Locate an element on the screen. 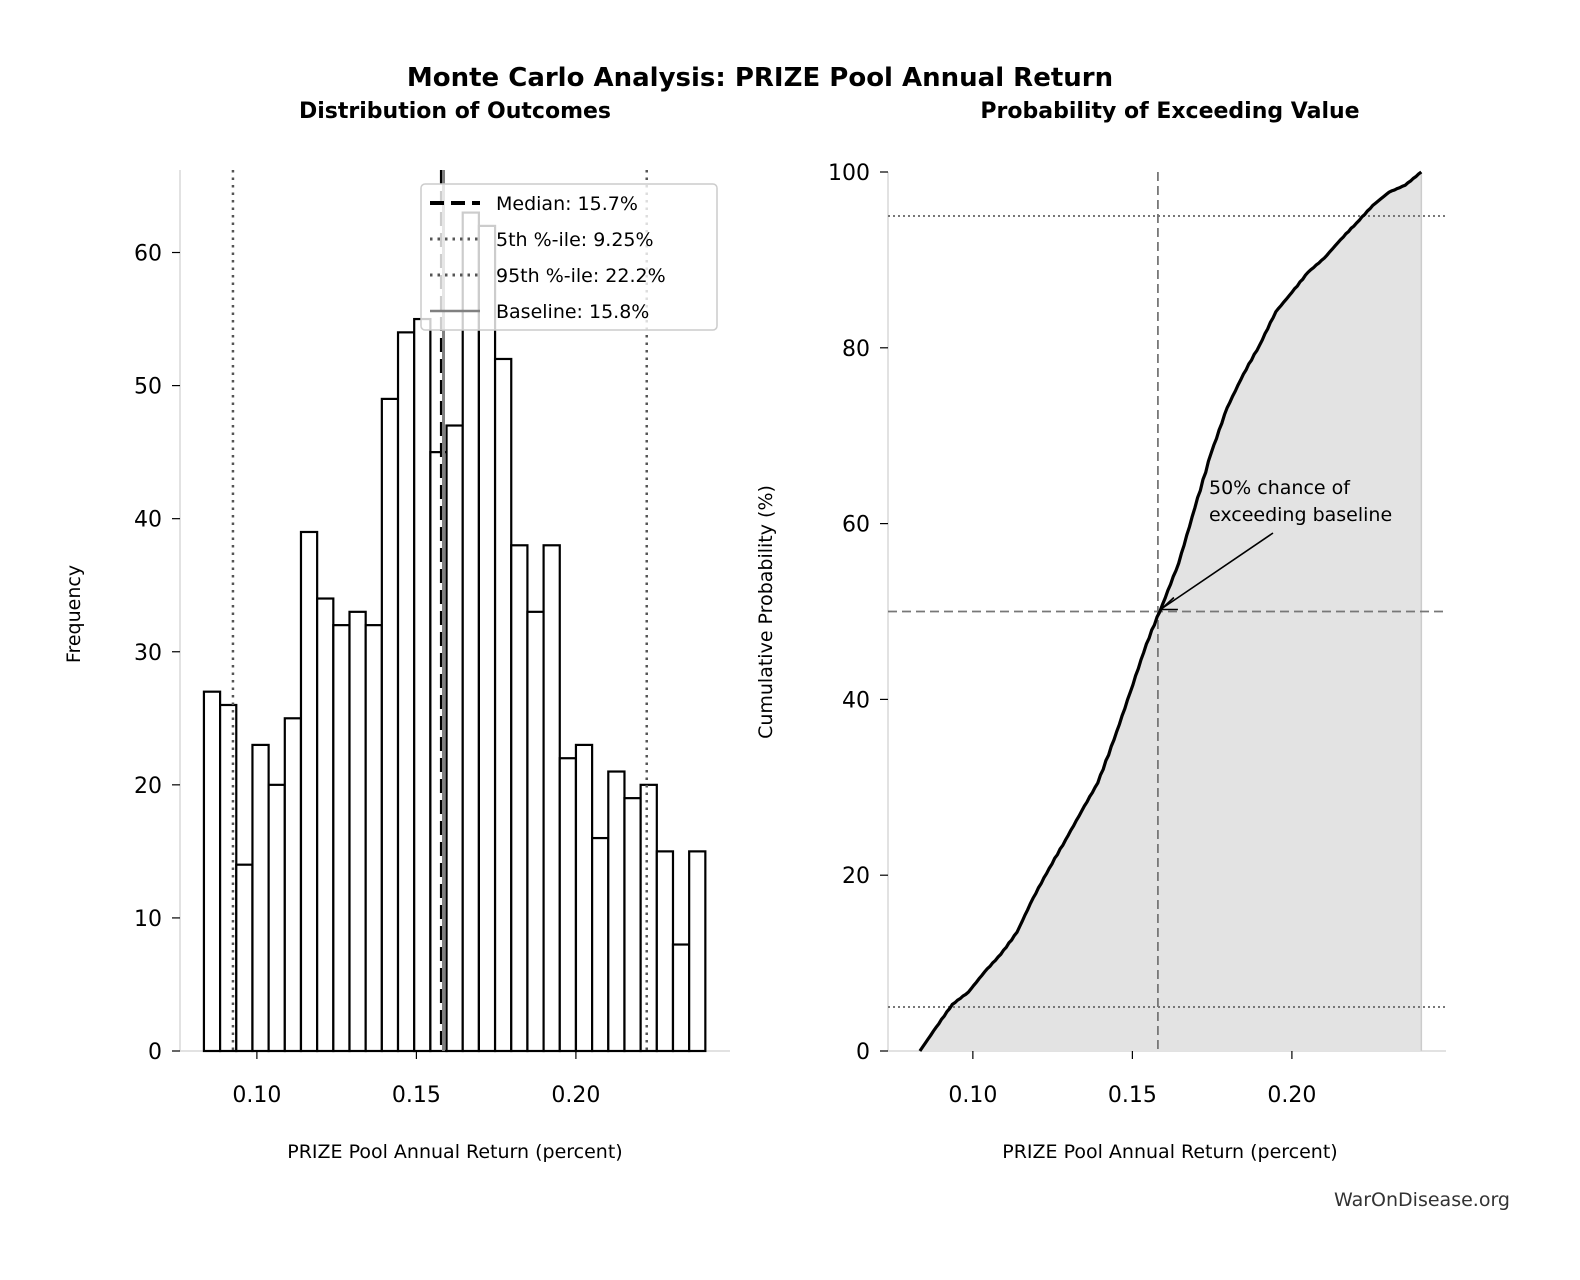 The height and width of the screenshot is (1280, 1580). legend-label: 5th %-ile: 9.25% is located at coordinates (575, 240).